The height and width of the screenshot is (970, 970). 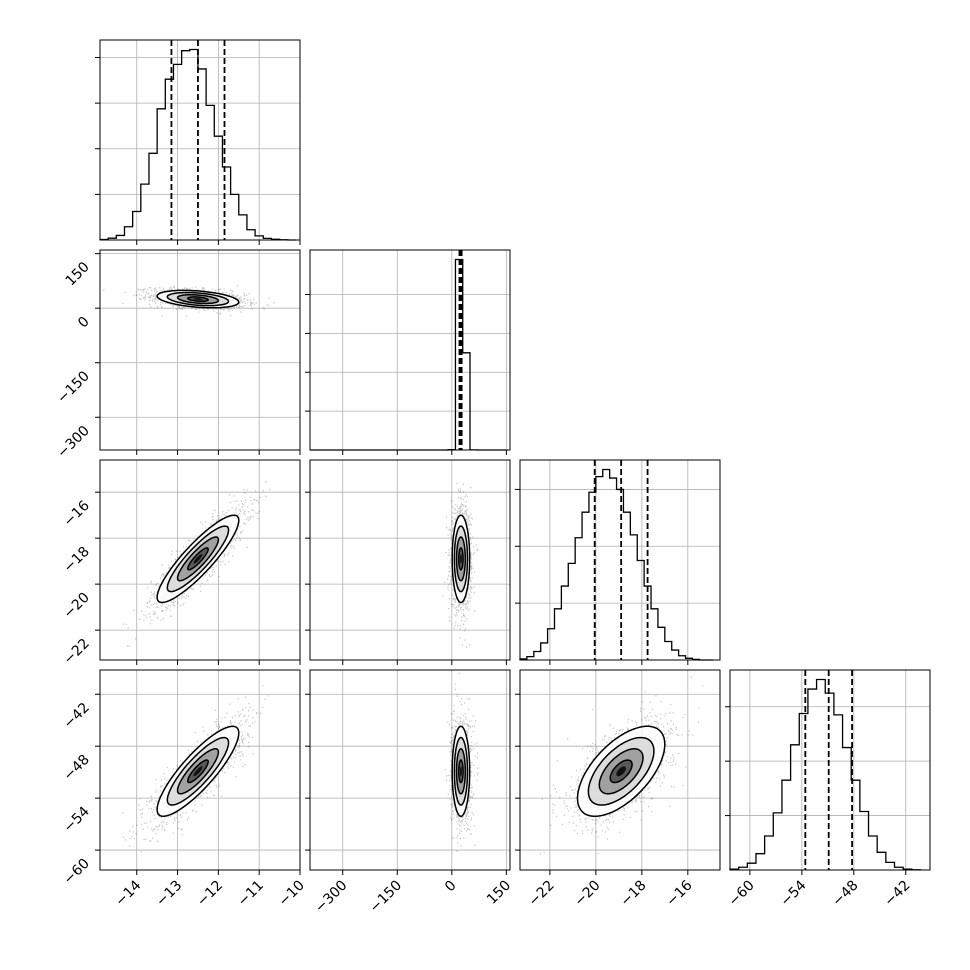 What do you see at coordinates (679, 893) in the screenshot?
I see `x-tick-label: −16` at bounding box center [679, 893].